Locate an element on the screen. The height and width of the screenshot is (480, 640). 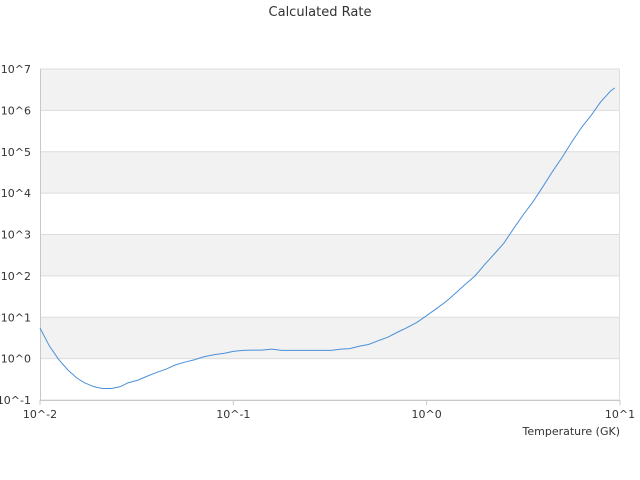
x-tick-labels: 10^-2 10^-1 10^0 10^1 is located at coordinates (329, 414).